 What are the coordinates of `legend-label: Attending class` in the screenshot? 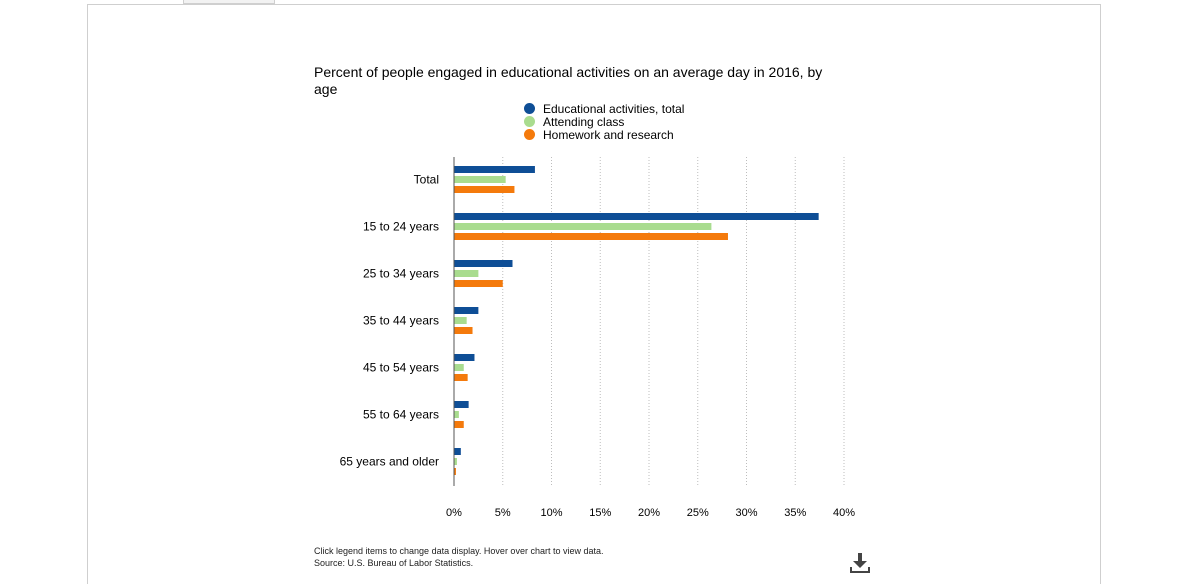 It's located at (584, 121).